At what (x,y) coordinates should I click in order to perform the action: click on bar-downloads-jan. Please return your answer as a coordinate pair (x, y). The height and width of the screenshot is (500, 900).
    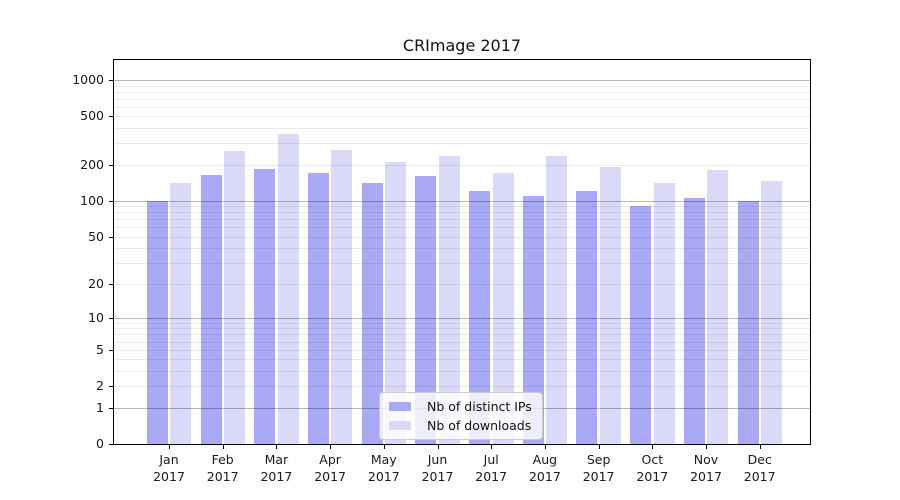
    Looking at the image, I should click on (181, 313).